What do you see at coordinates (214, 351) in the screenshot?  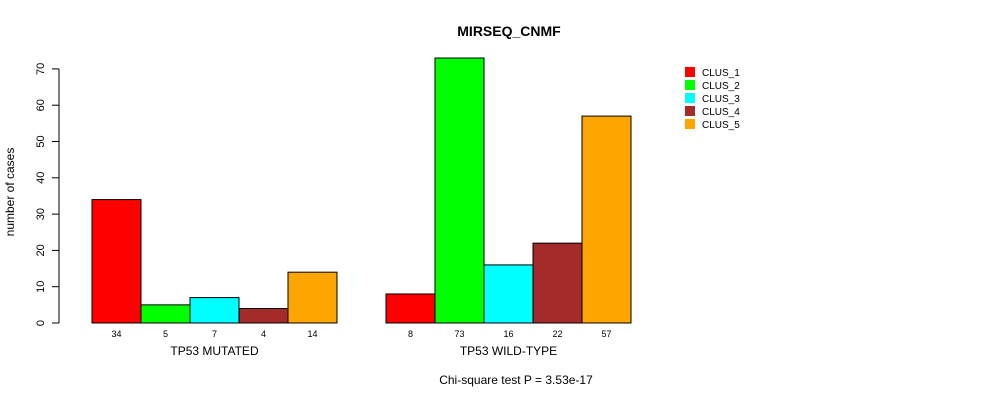 I see `group-label-1: TP53 MUTATED` at bounding box center [214, 351].